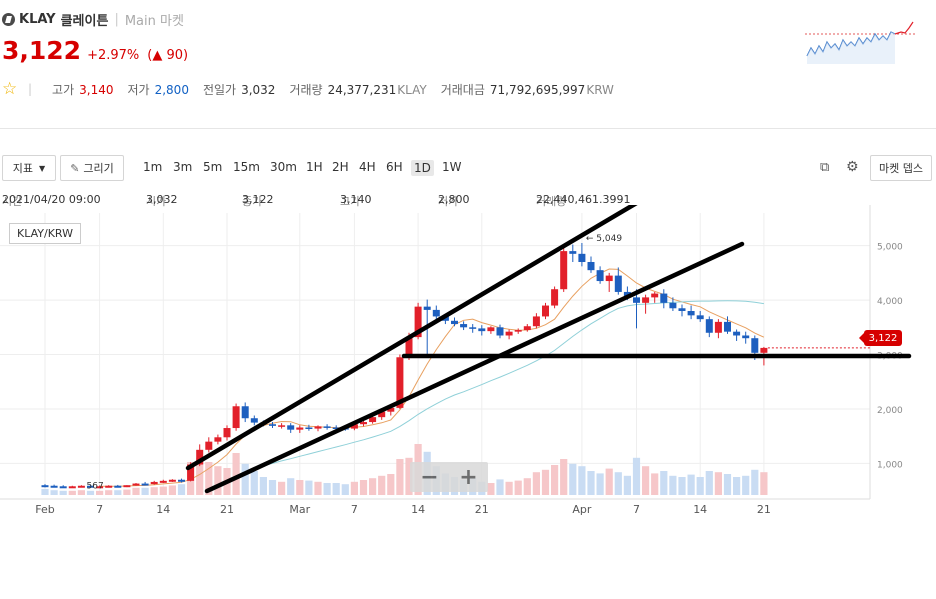  I want to click on klaytn-logo-icon, so click(8, 19).